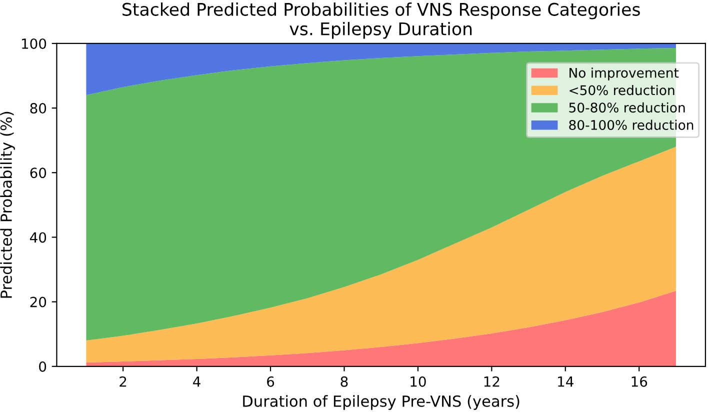  What do you see at coordinates (42, 366) in the screenshot?
I see `y-tick-label: 0` at bounding box center [42, 366].